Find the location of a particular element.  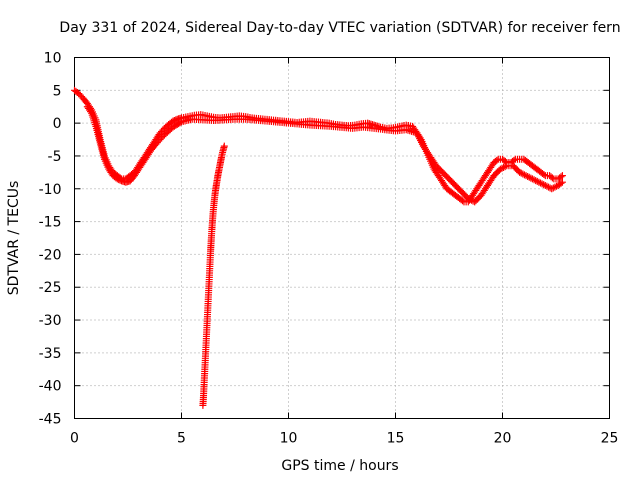

y-tick-label: -10 is located at coordinates (50, 190).